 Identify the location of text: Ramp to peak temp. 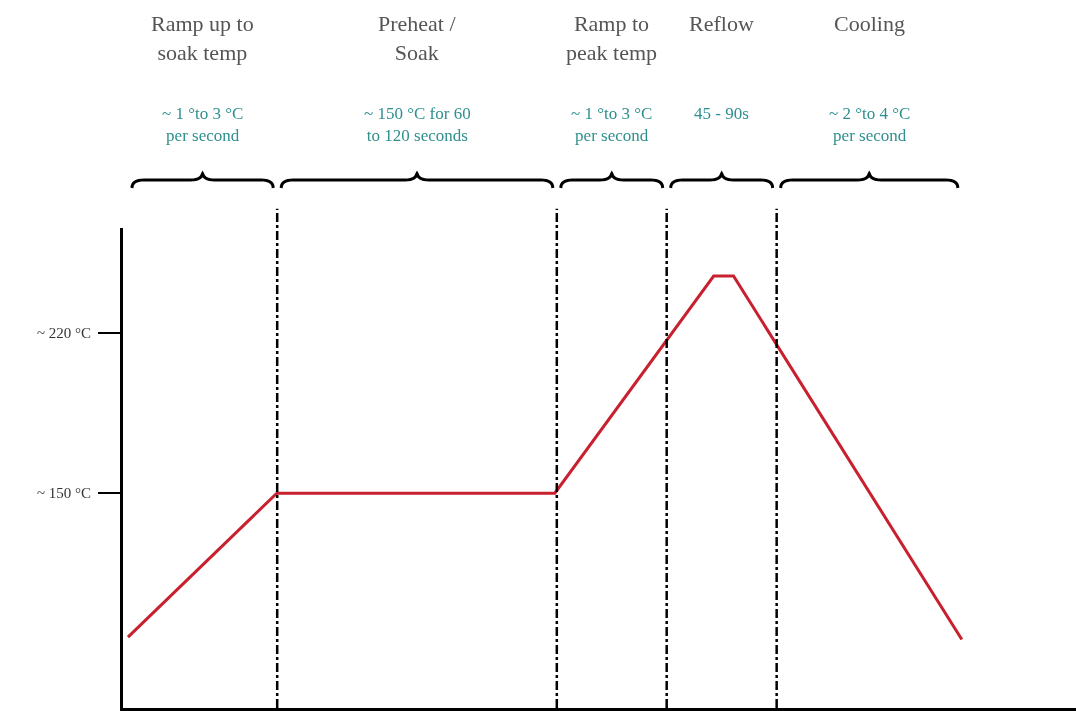
(612, 38).